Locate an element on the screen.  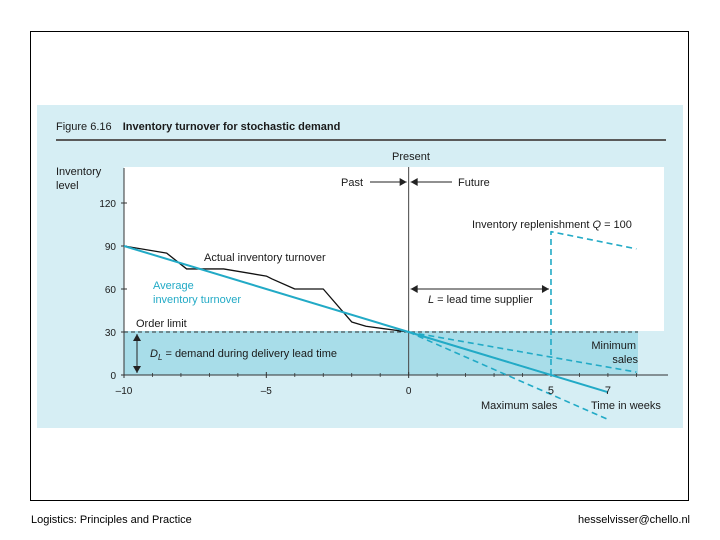
lead-time-label: L = lead time supplier is located at coordinates (480, 300).